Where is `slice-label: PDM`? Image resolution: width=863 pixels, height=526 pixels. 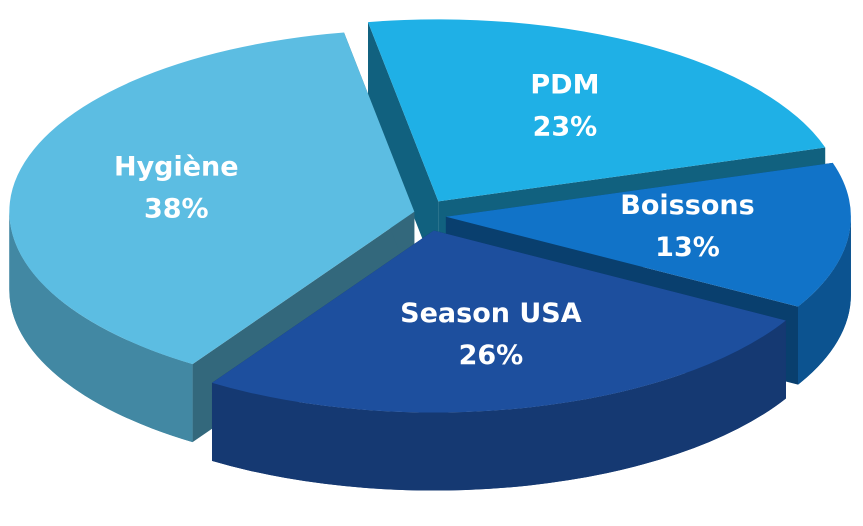
slice-label: PDM is located at coordinates (564, 85).